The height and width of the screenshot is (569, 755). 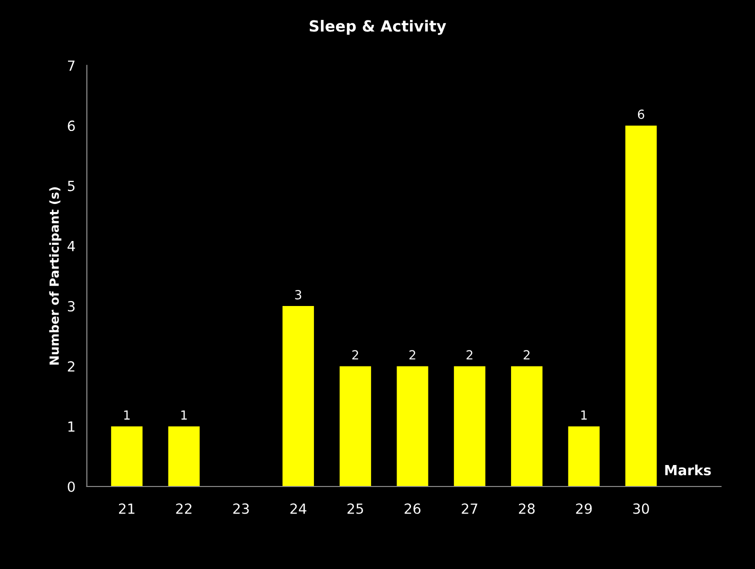 I want to click on x-tick-label: 22, so click(x=184, y=508).